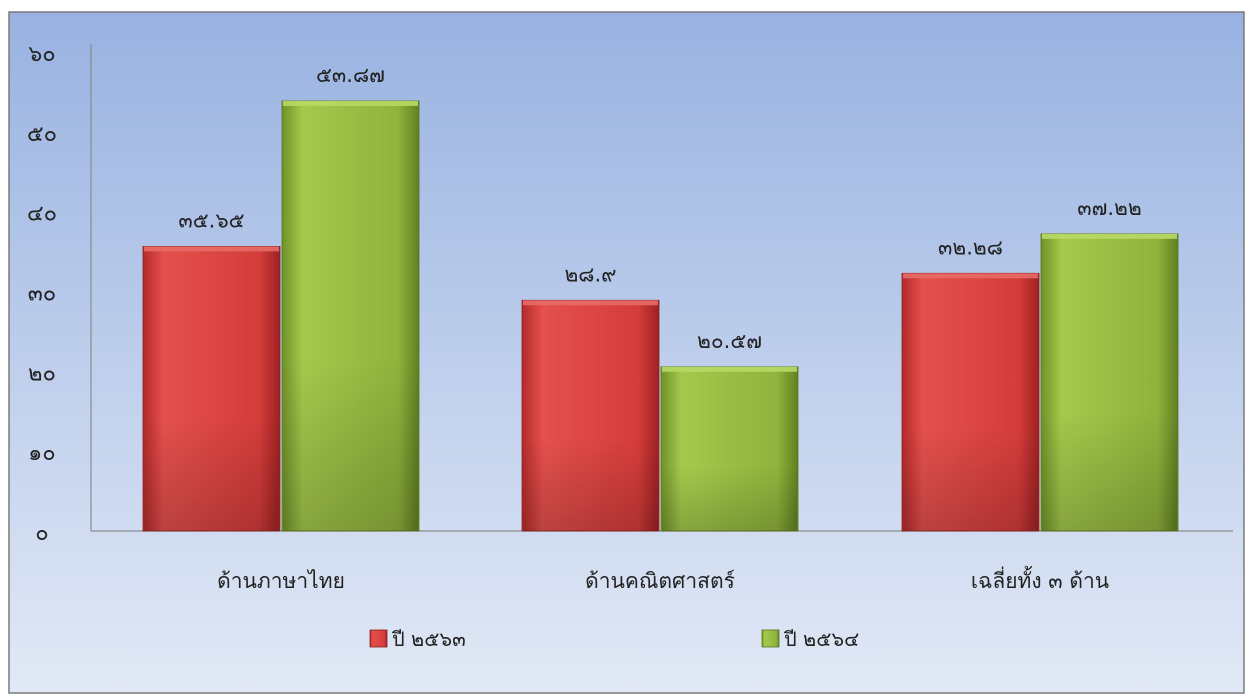  I want to click on data-label: ๓๒.๒๘, so click(970, 247).